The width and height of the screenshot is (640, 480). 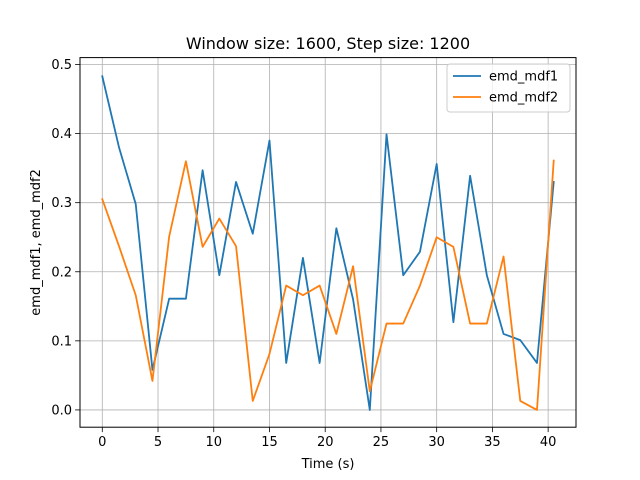 What do you see at coordinates (61, 134) in the screenshot?
I see `y-tick-label: 0.4` at bounding box center [61, 134].